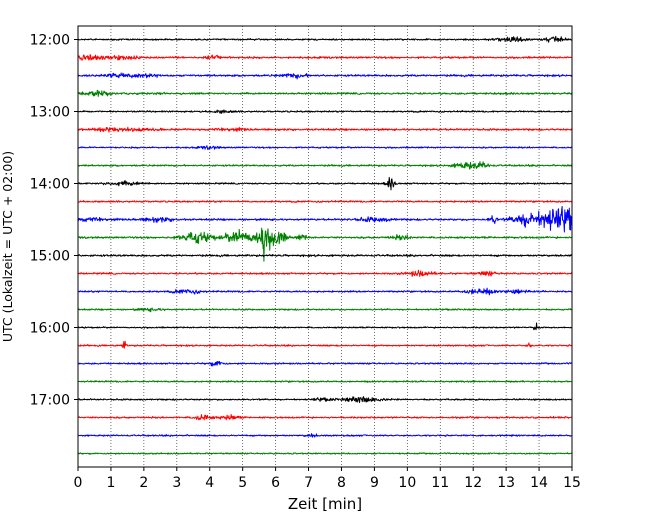  I want to click on x-tick-label: 7, so click(308, 483).